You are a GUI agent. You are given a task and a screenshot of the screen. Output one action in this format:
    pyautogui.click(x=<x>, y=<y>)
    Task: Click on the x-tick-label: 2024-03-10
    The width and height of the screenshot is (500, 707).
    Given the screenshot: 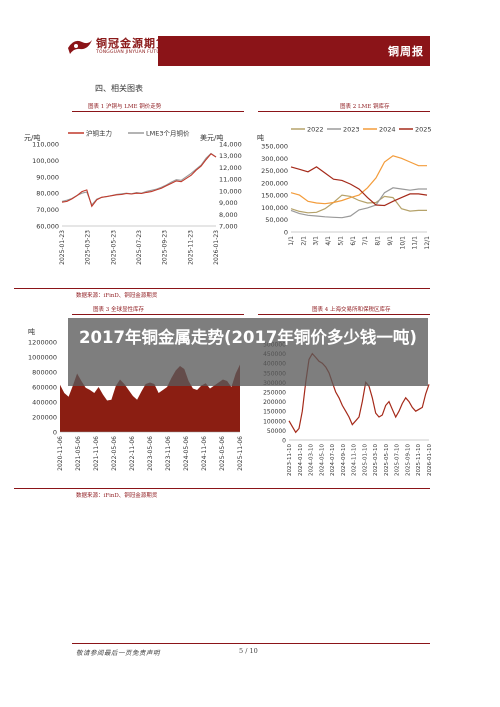 What is the action you would take?
    pyautogui.click(x=312, y=460)
    